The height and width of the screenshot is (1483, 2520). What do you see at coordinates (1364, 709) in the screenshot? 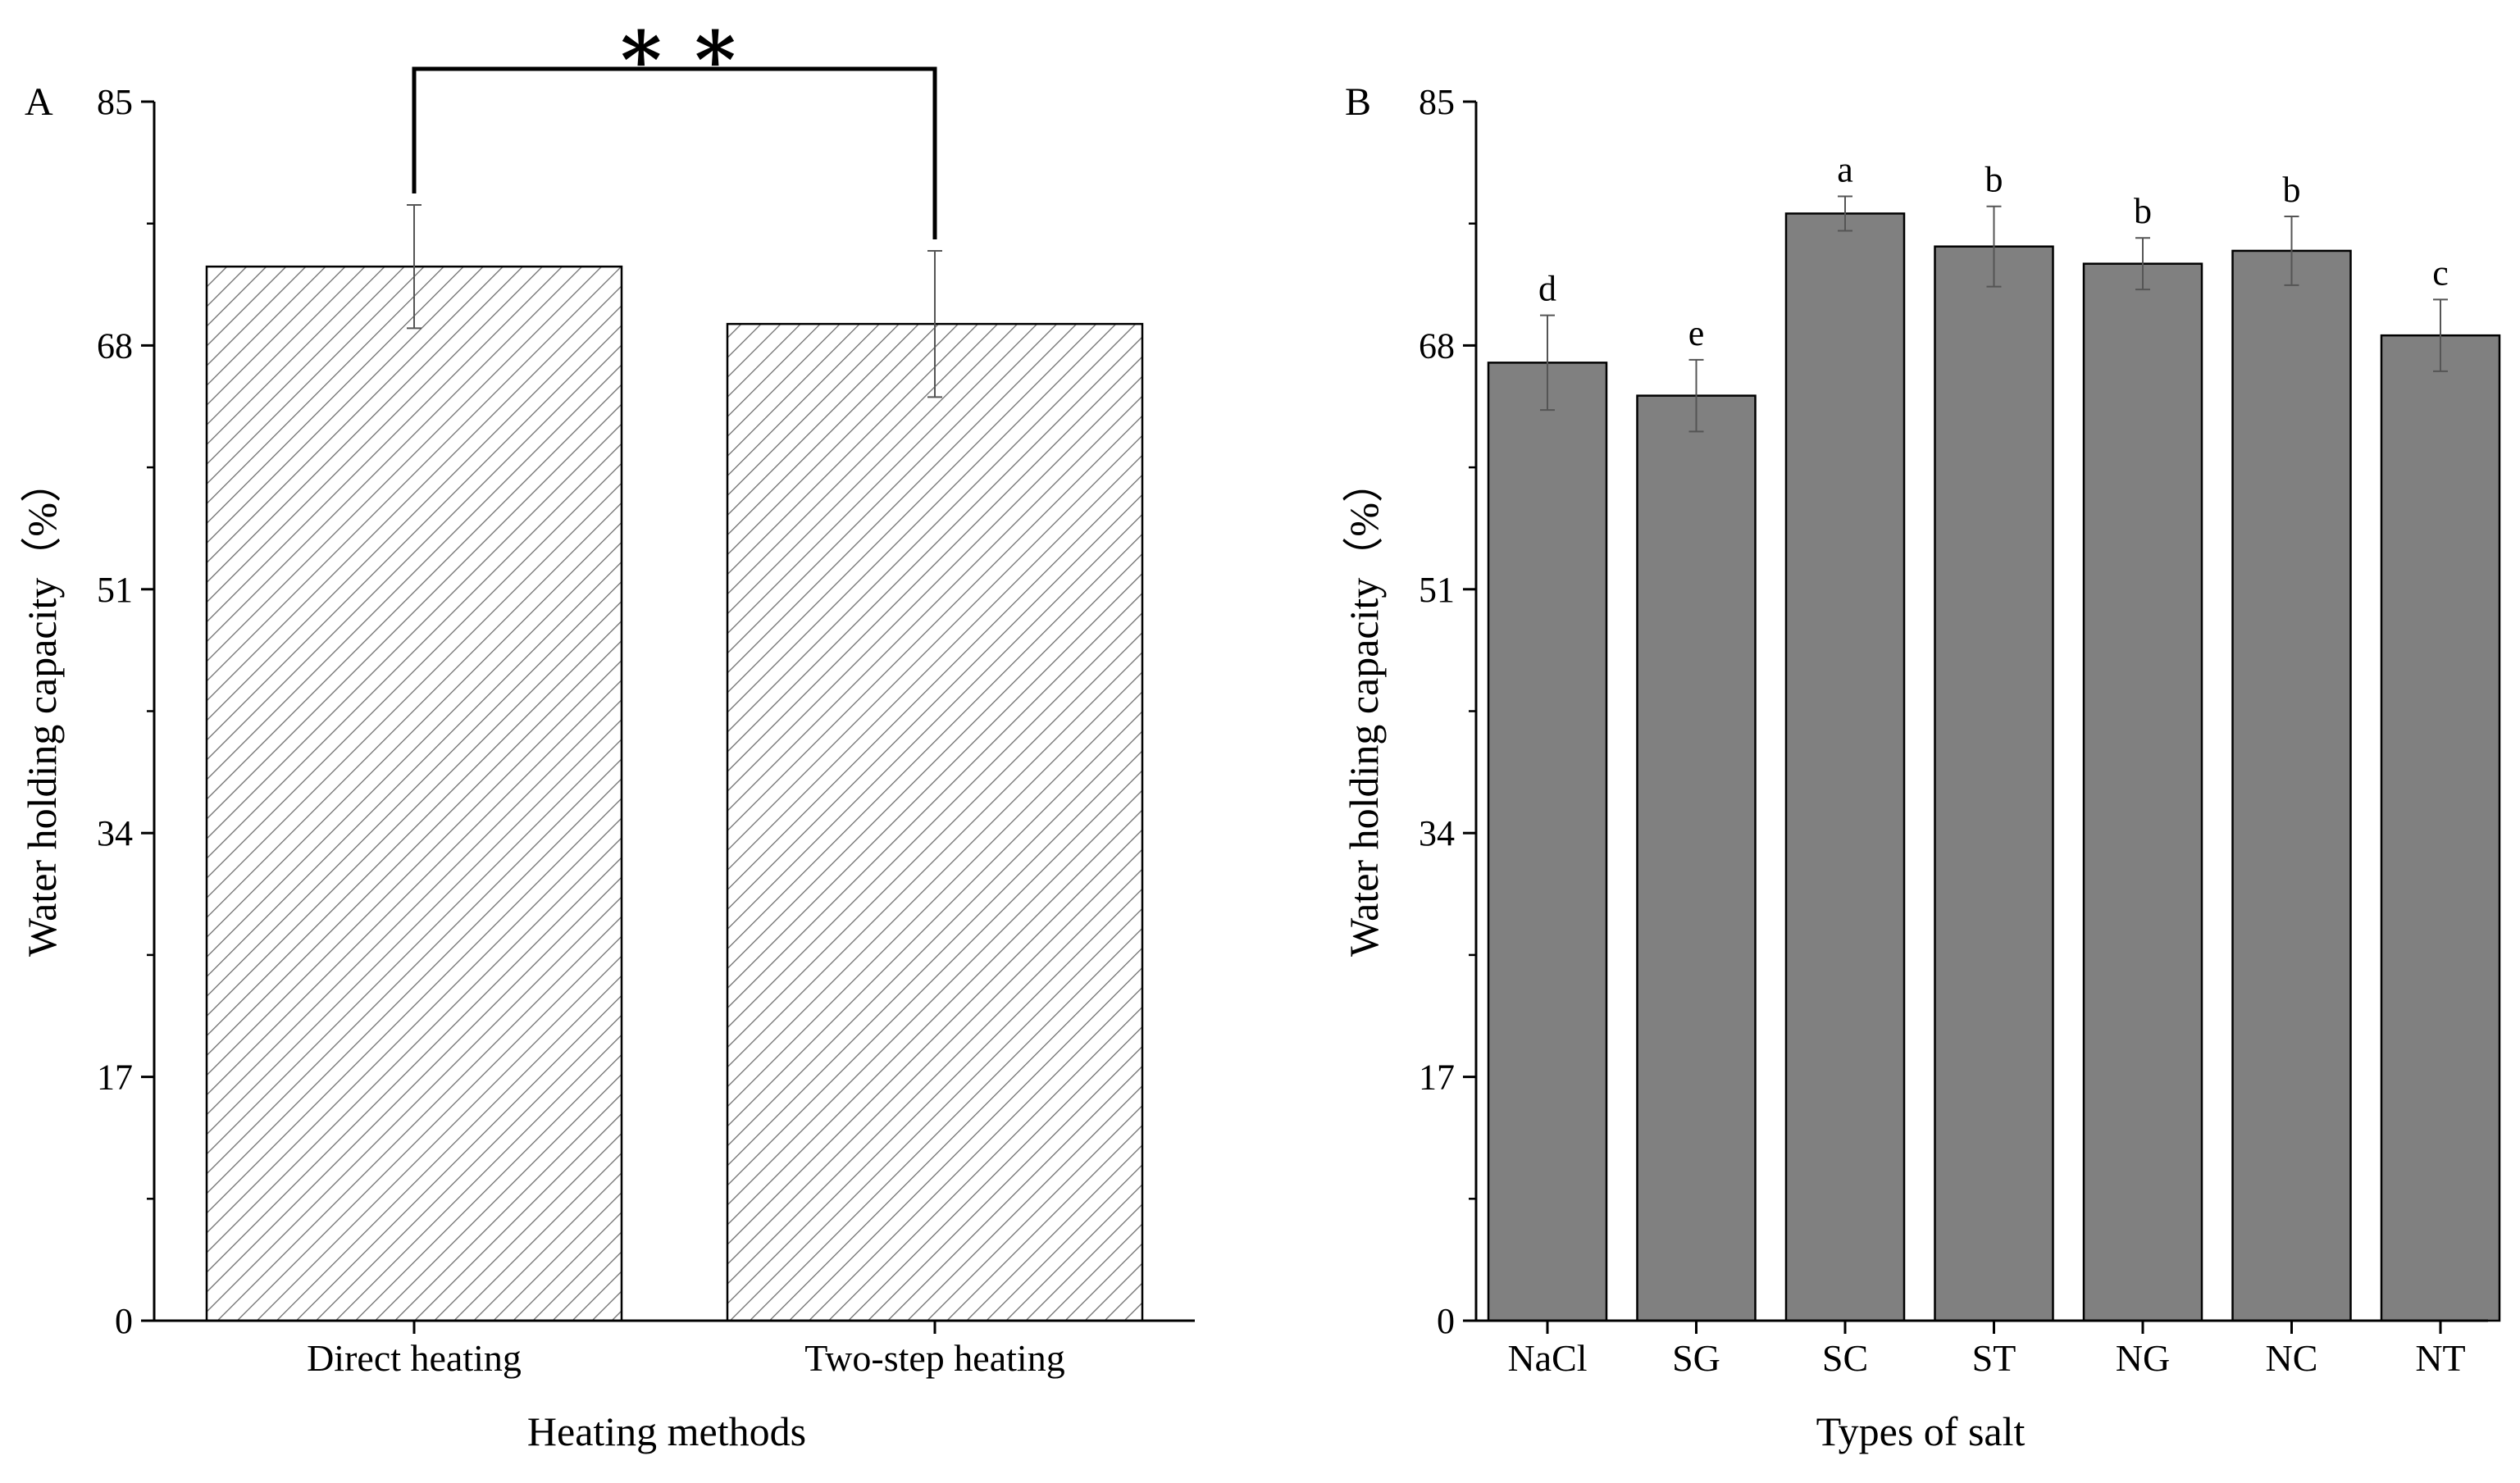
I see `panel-b-y-axis-title: Water holding capacity（%）` at bounding box center [1364, 709].